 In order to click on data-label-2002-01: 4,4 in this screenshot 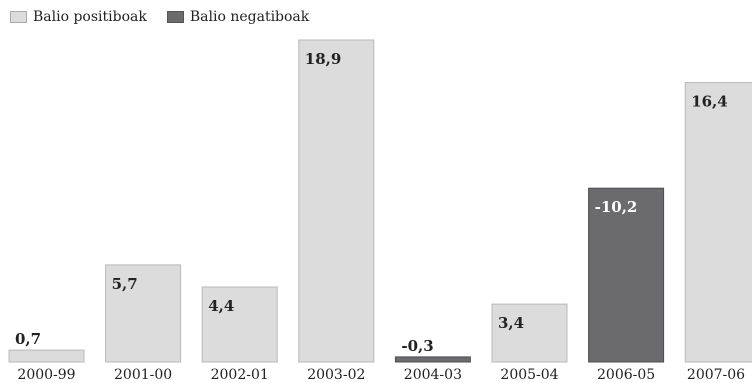, I will do `click(221, 306)`.